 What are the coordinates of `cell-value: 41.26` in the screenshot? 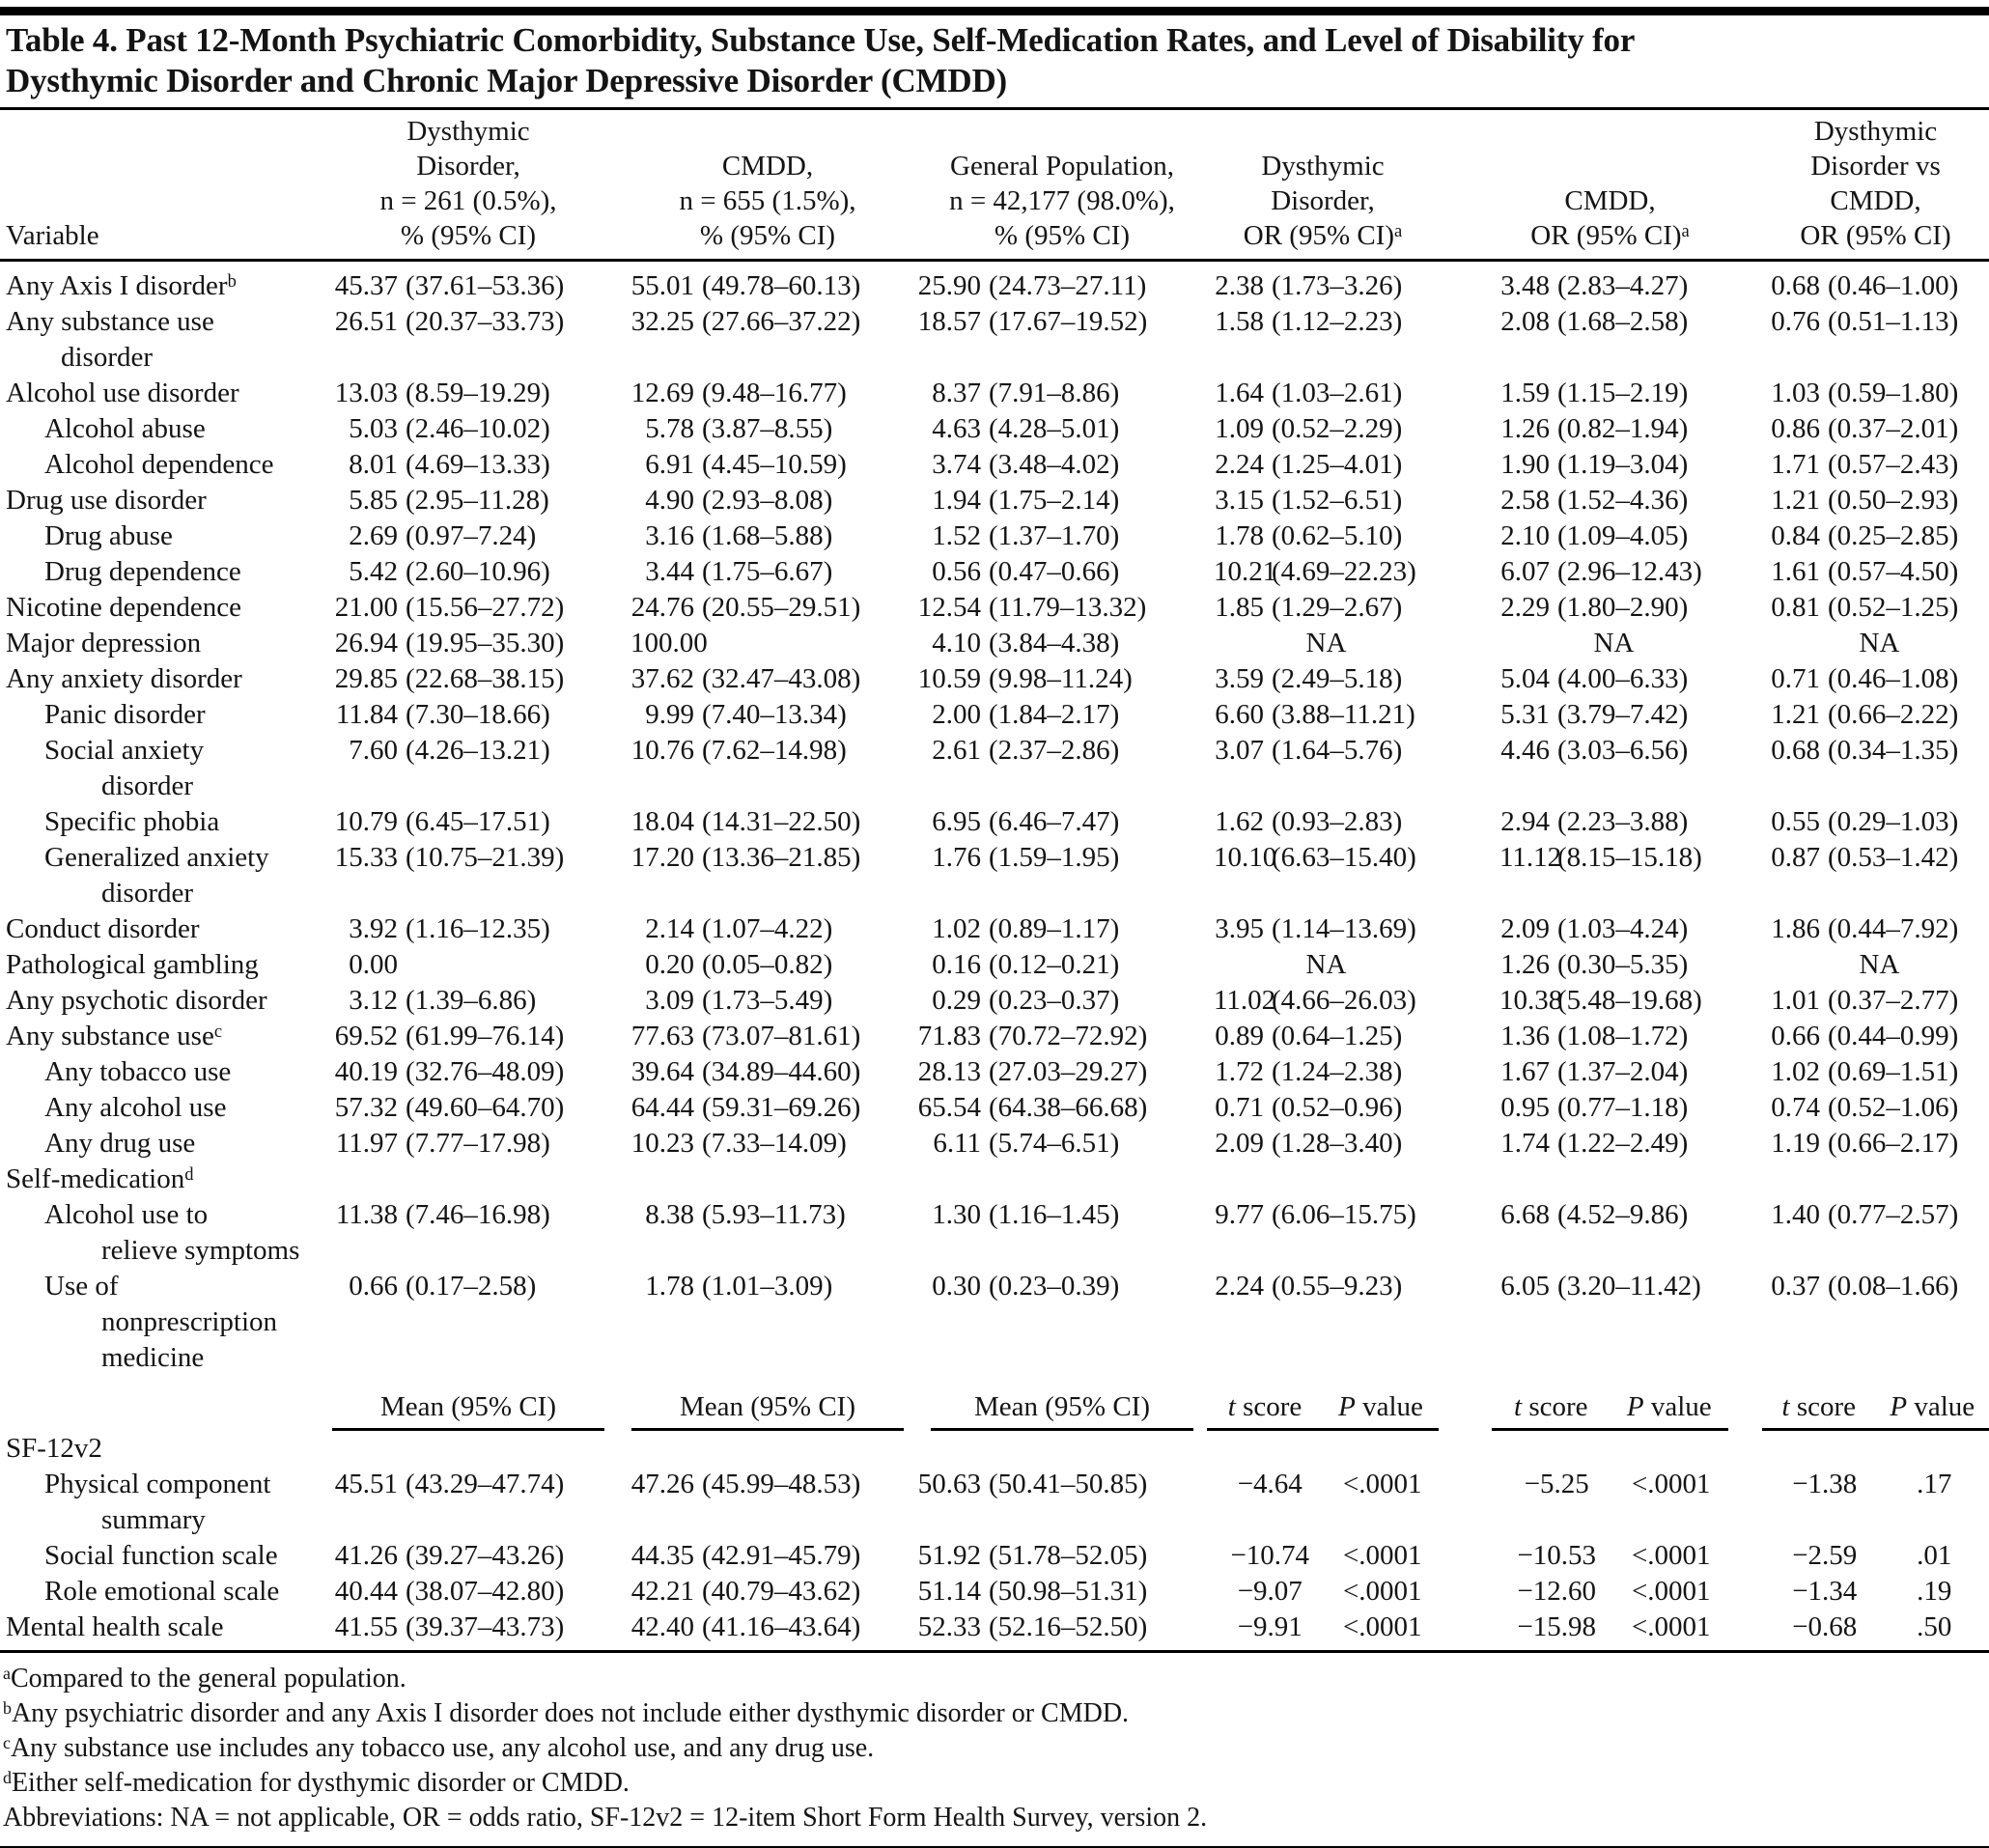 It's located at (366, 1556).